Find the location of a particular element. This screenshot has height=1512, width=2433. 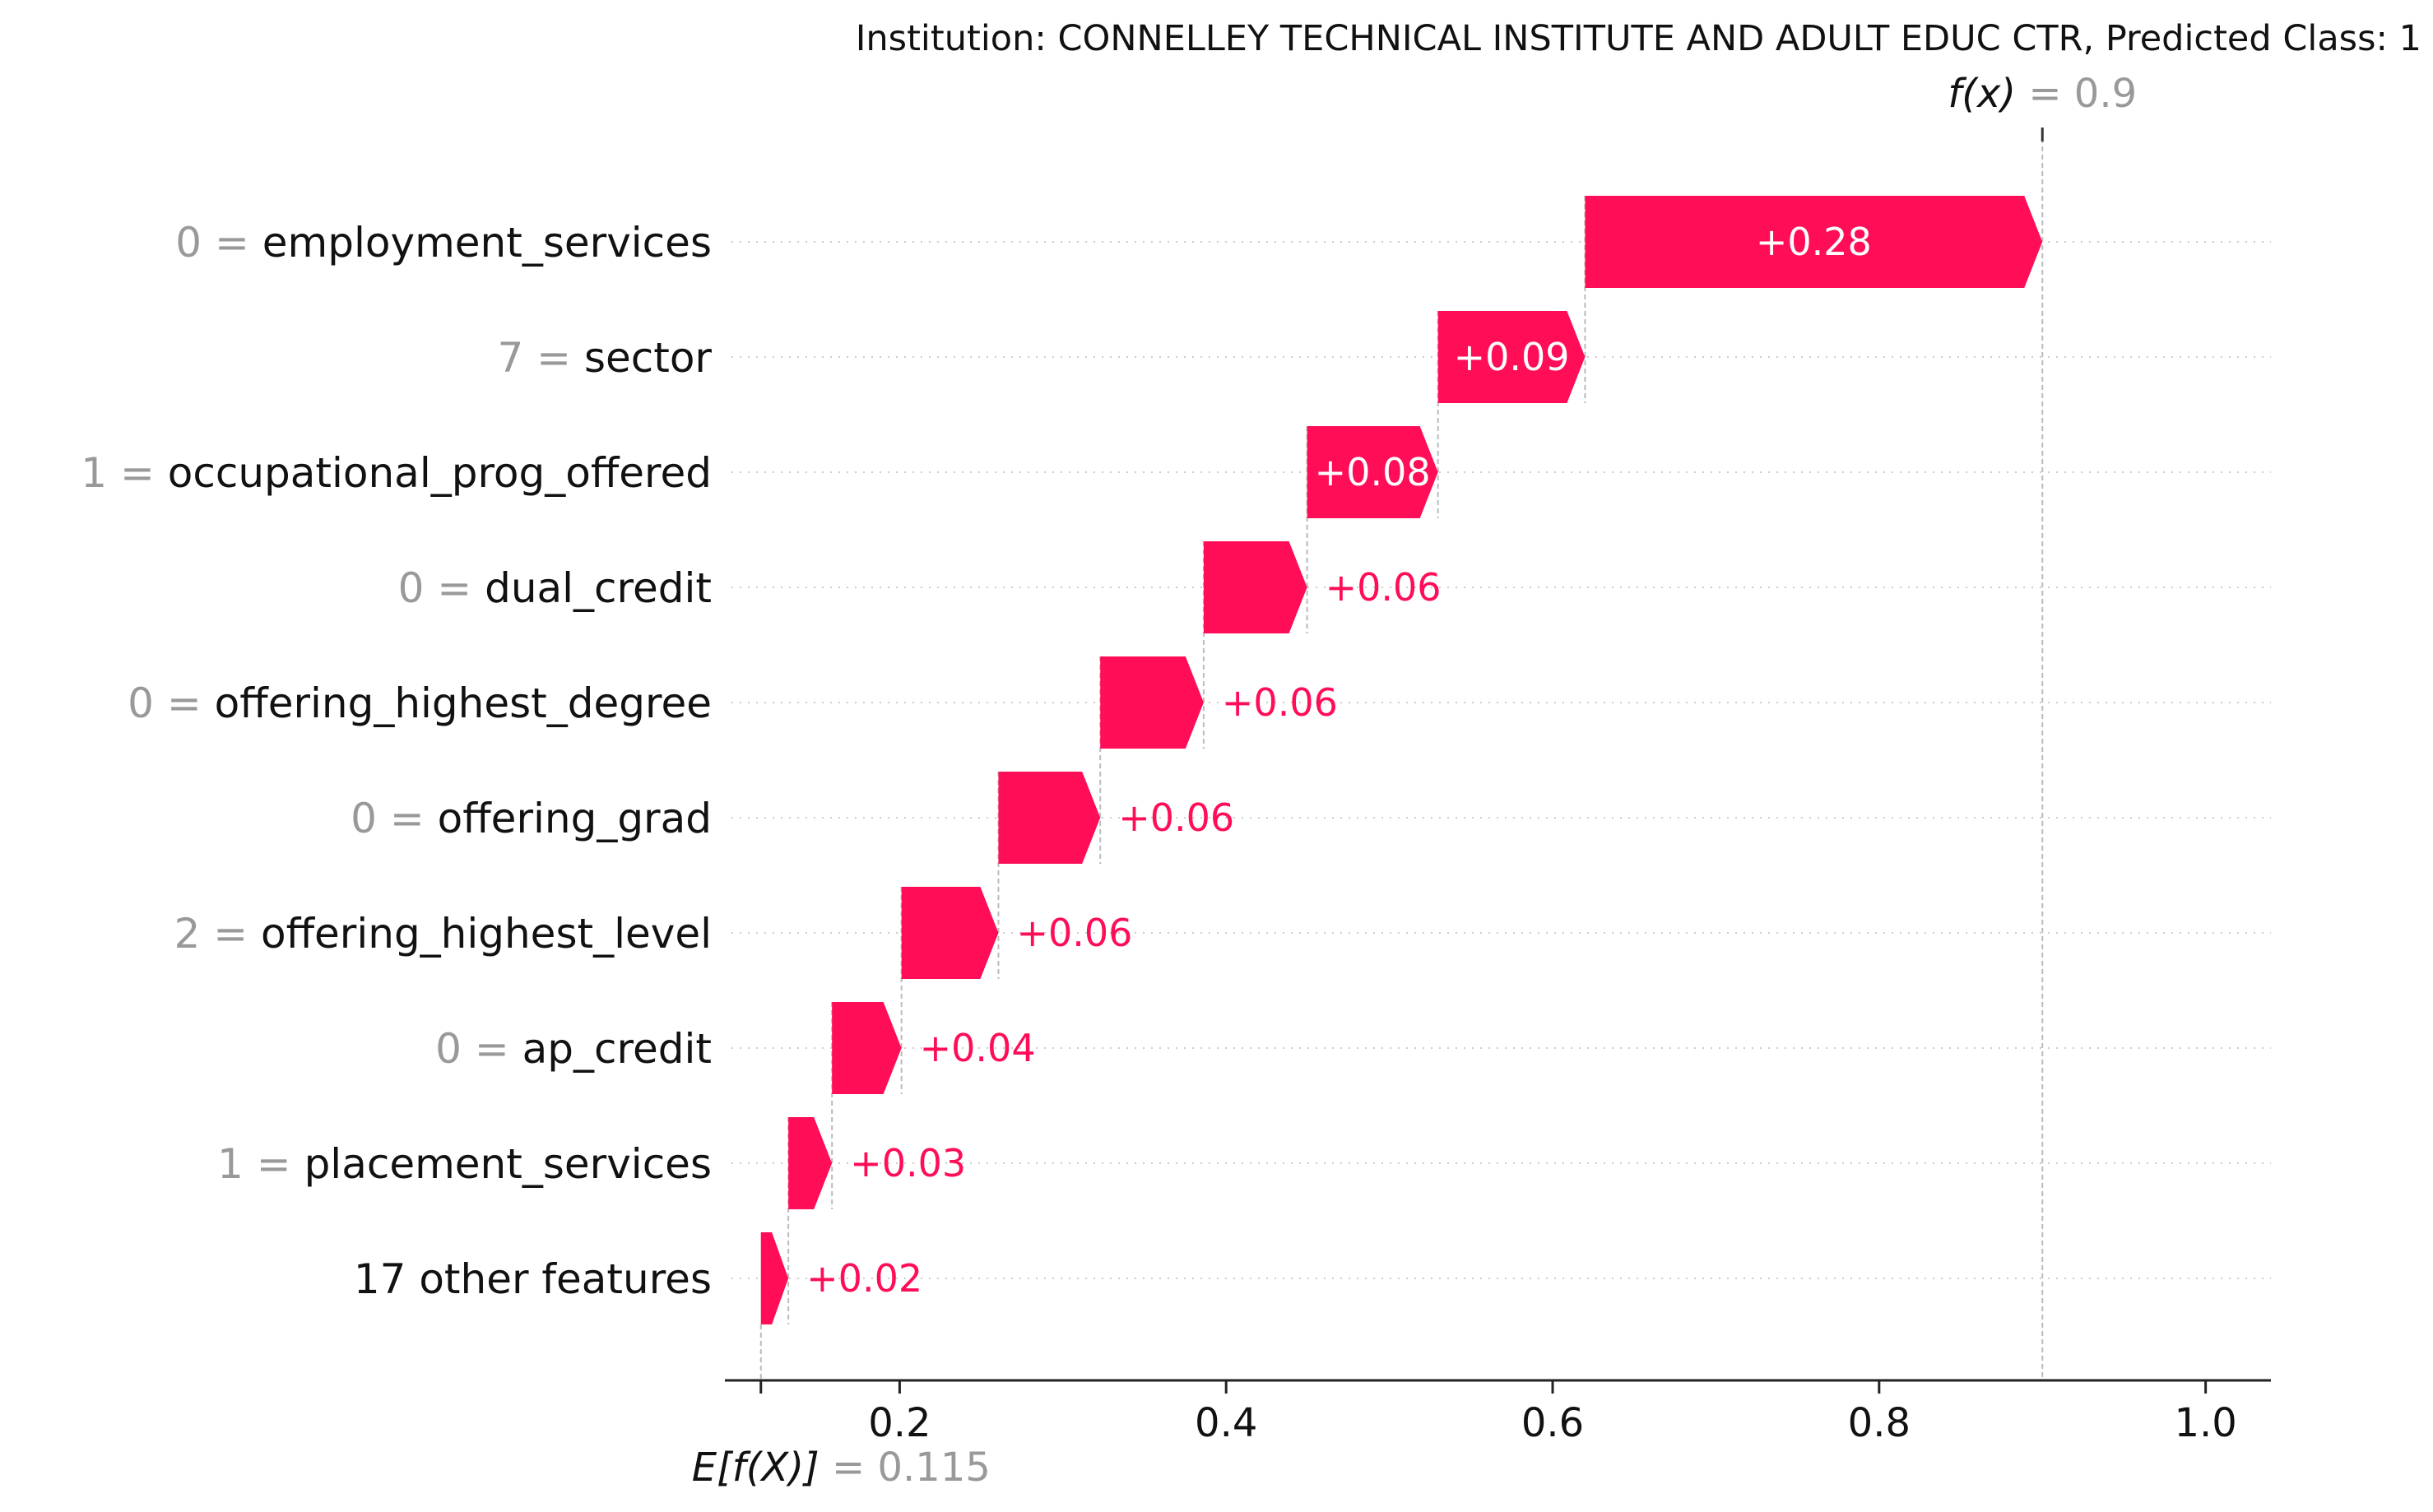

bar-value-label: +0.08 is located at coordinates (1373, 472).